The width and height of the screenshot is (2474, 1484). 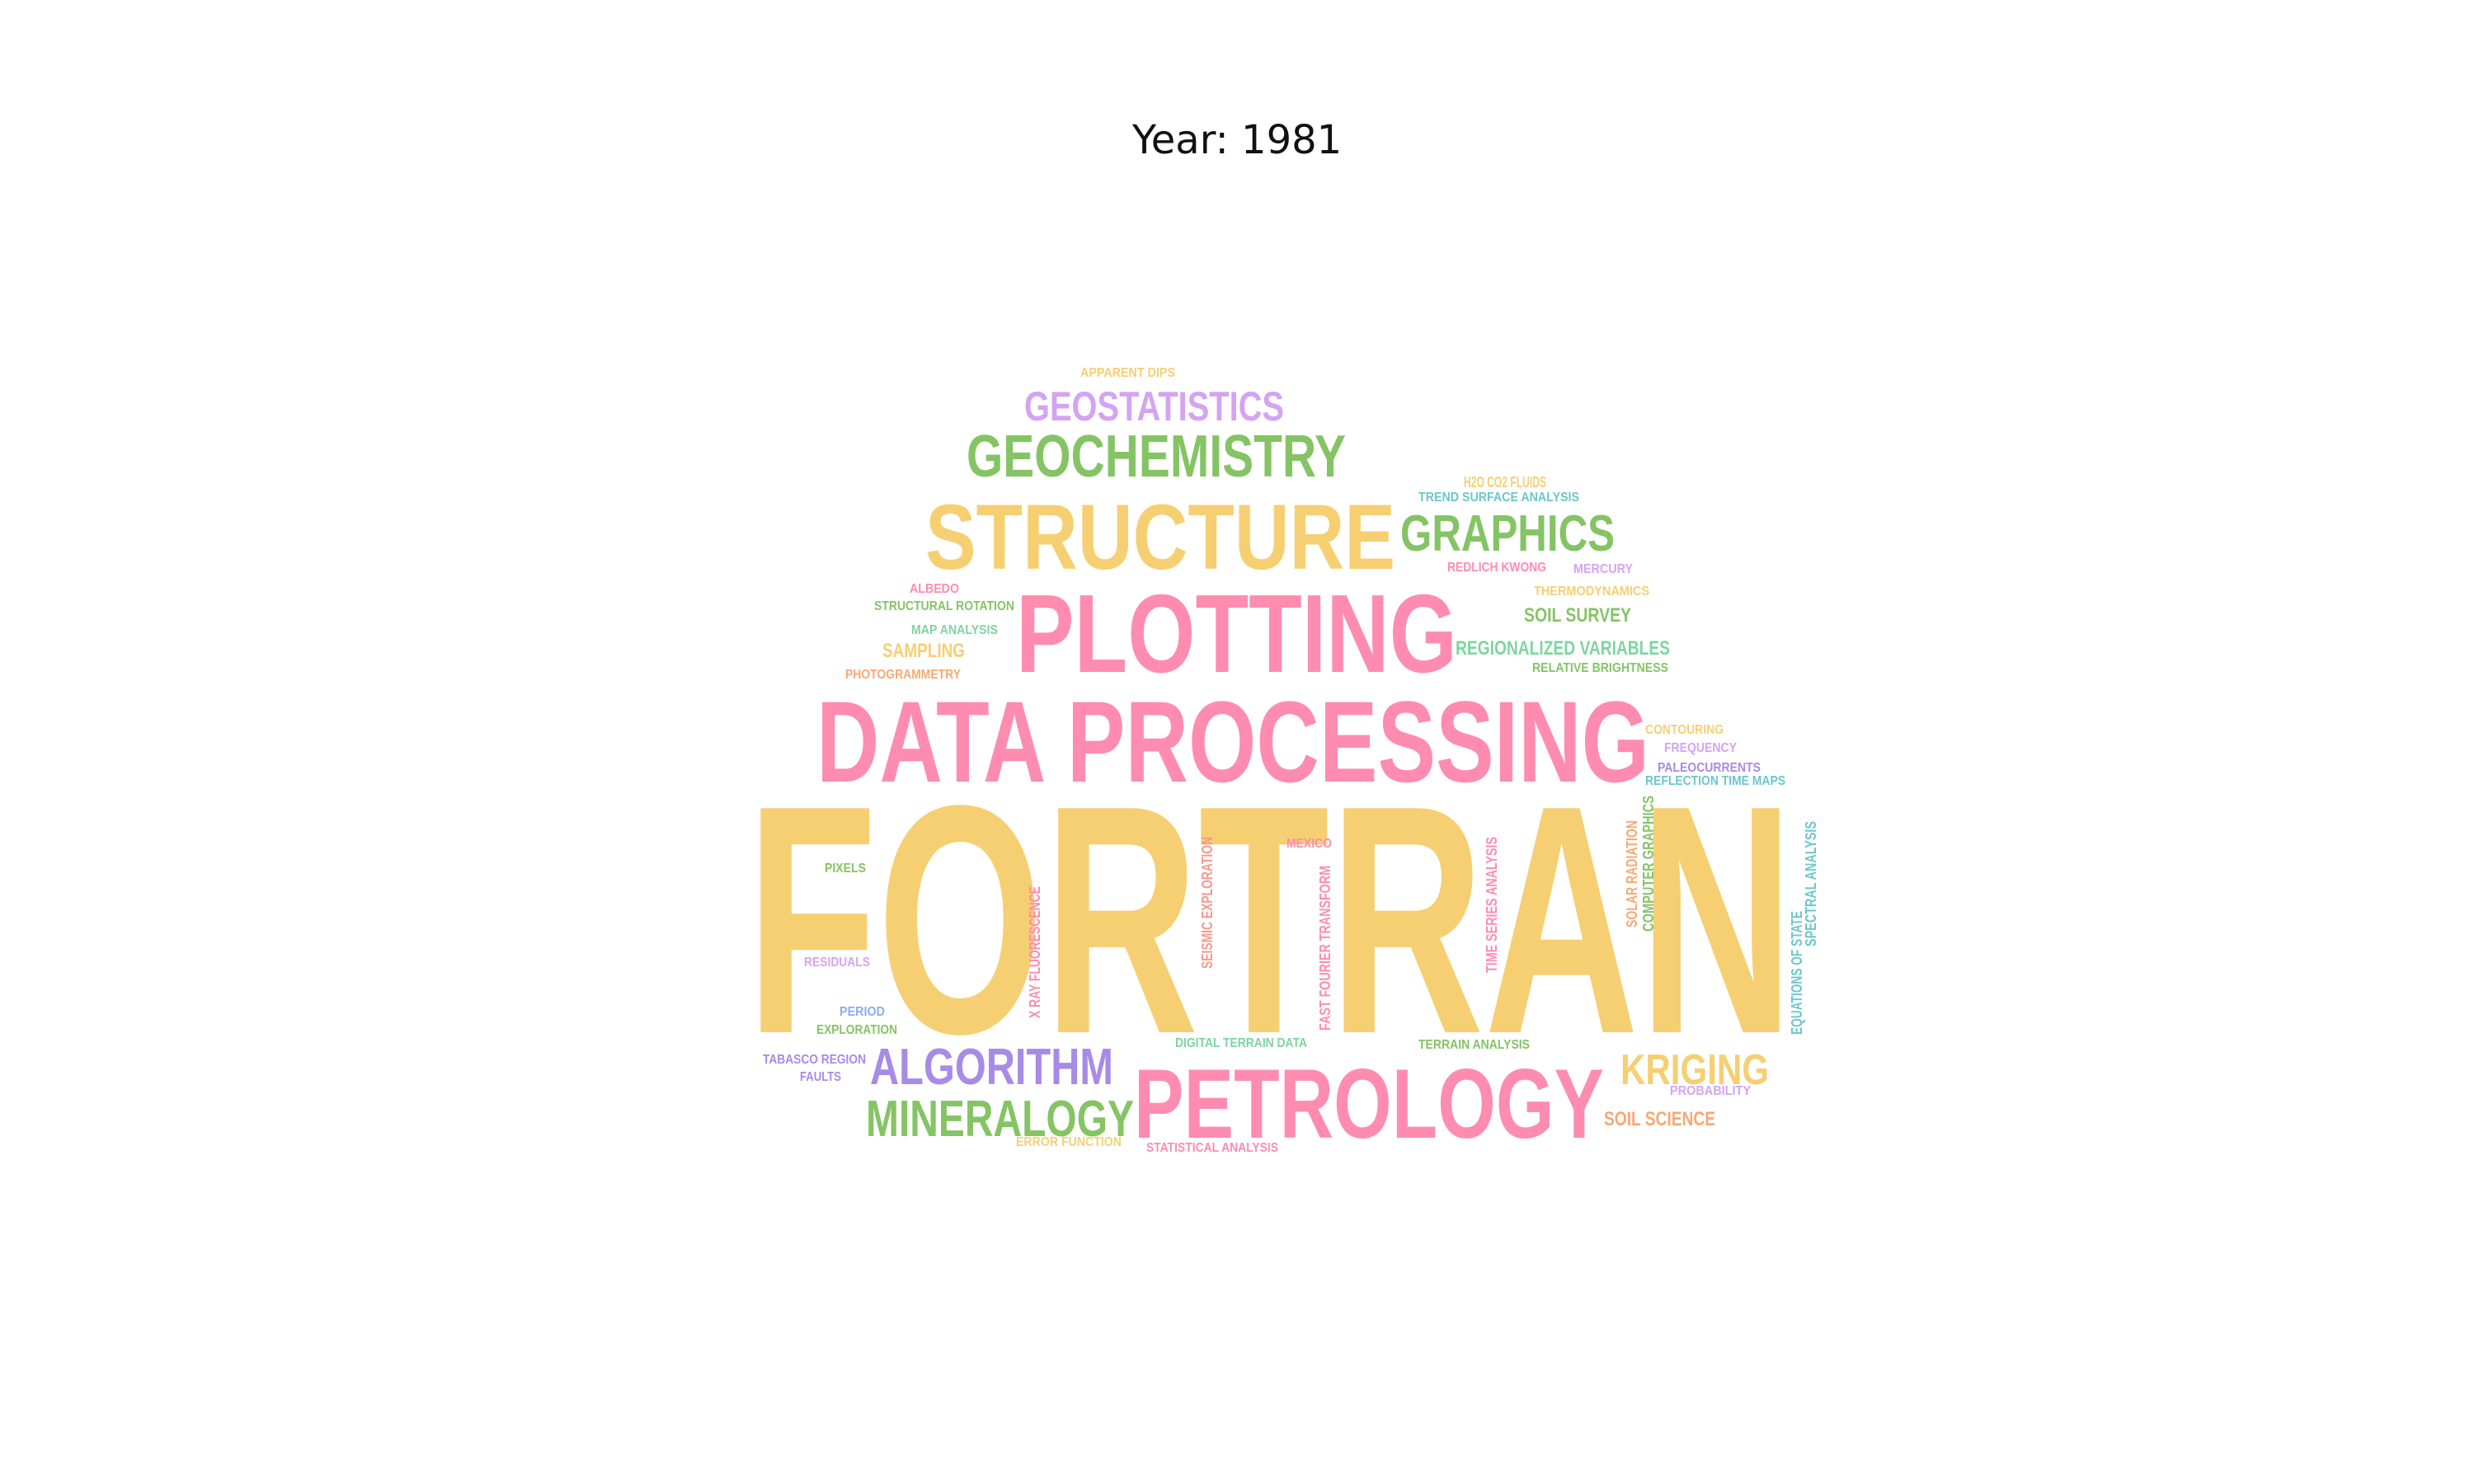 I want to click on word-soil-science: SOIL SCIENCE, so click(x=1659, y=1119).